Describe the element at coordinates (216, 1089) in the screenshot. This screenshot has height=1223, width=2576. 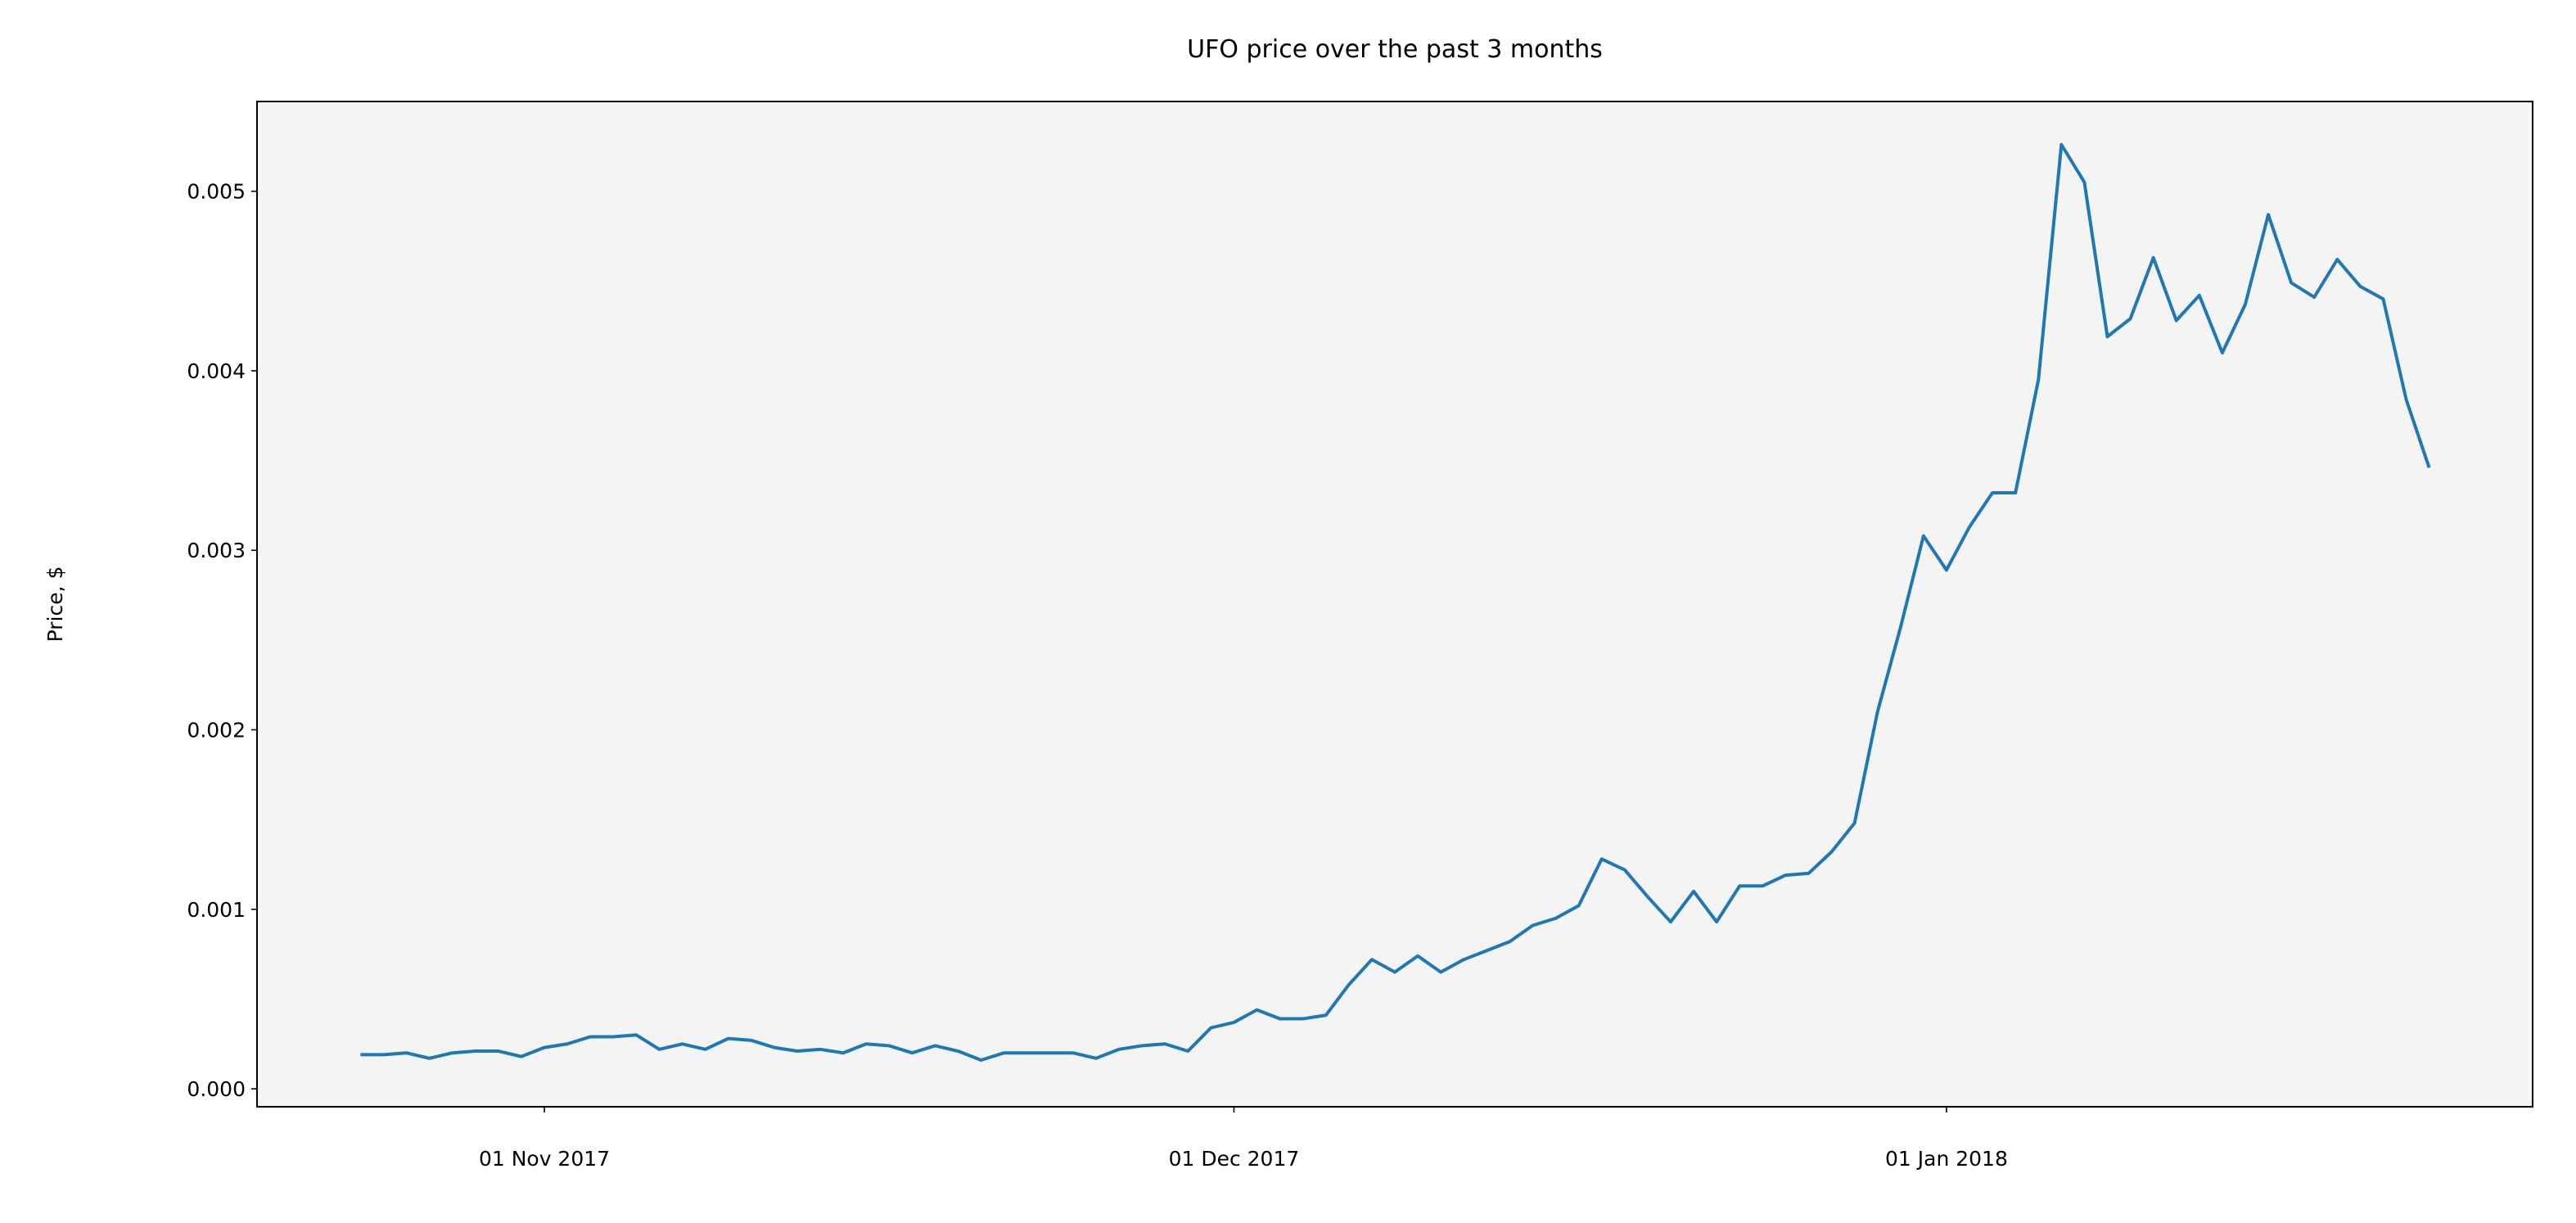
I see `y-tick-label: 0.000` at that location.